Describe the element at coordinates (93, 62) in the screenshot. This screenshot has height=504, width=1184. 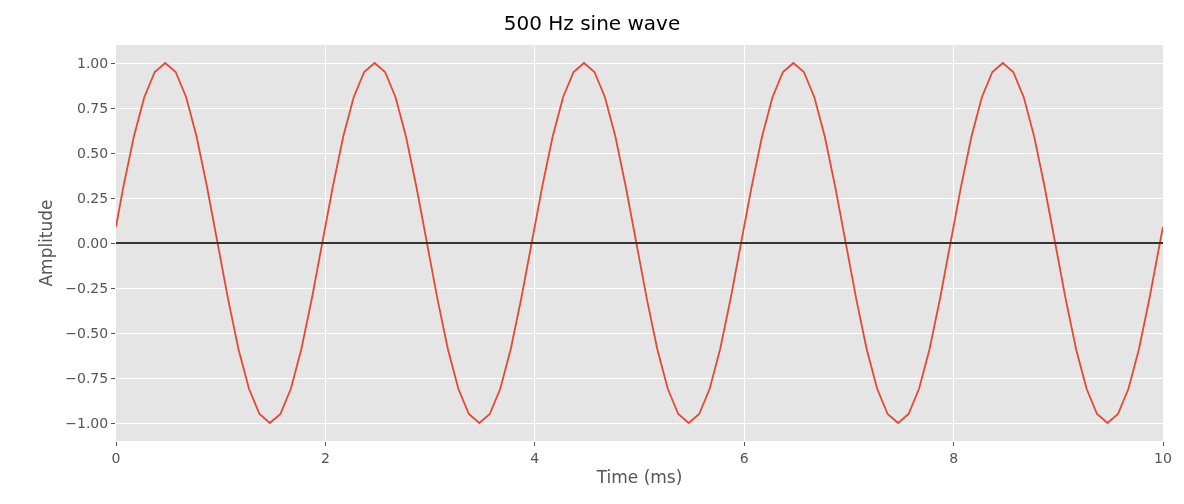
I see `y-tick-label: 1.00` at that location.